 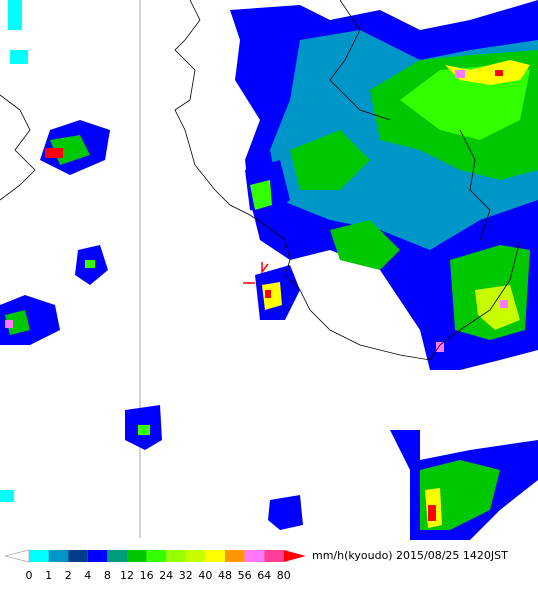 What do you see at coordinates (48, 575) in the screenshot?
I see `legend-level-label: 1` at bounding box center [48, 575].